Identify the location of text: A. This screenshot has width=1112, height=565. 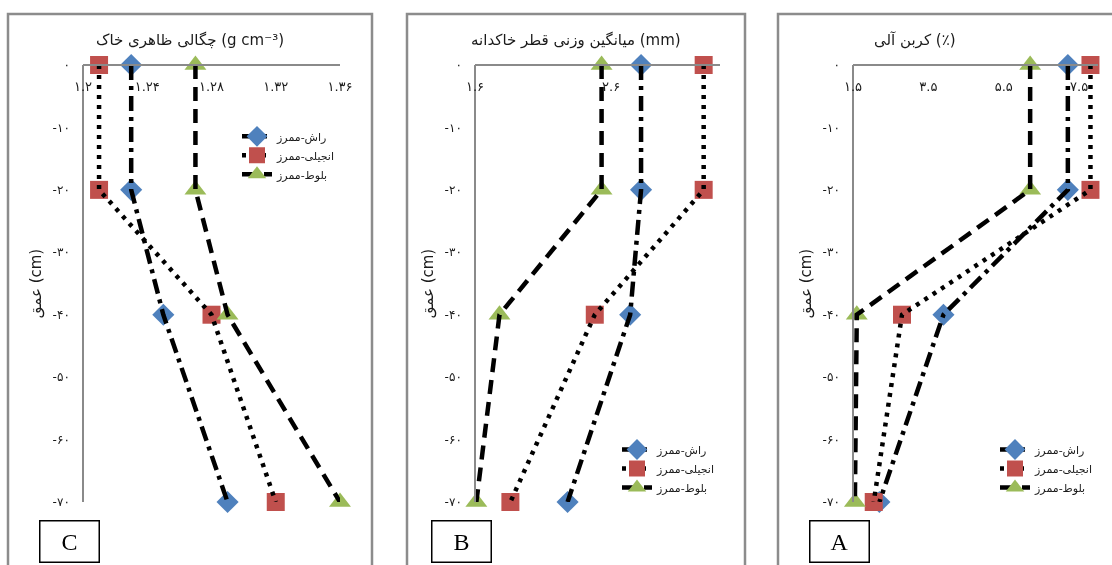
(839, 541).